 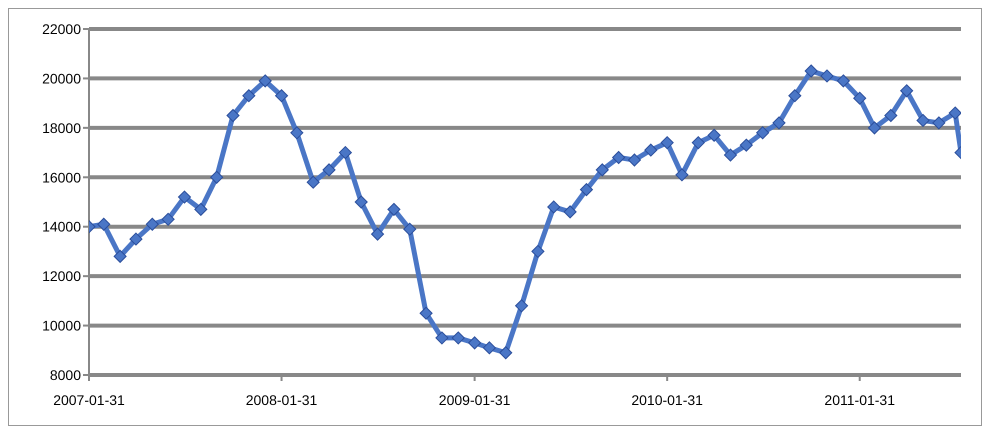 I want to click on x-tick-label: 2007-01-31, so click(x=89, y=400).